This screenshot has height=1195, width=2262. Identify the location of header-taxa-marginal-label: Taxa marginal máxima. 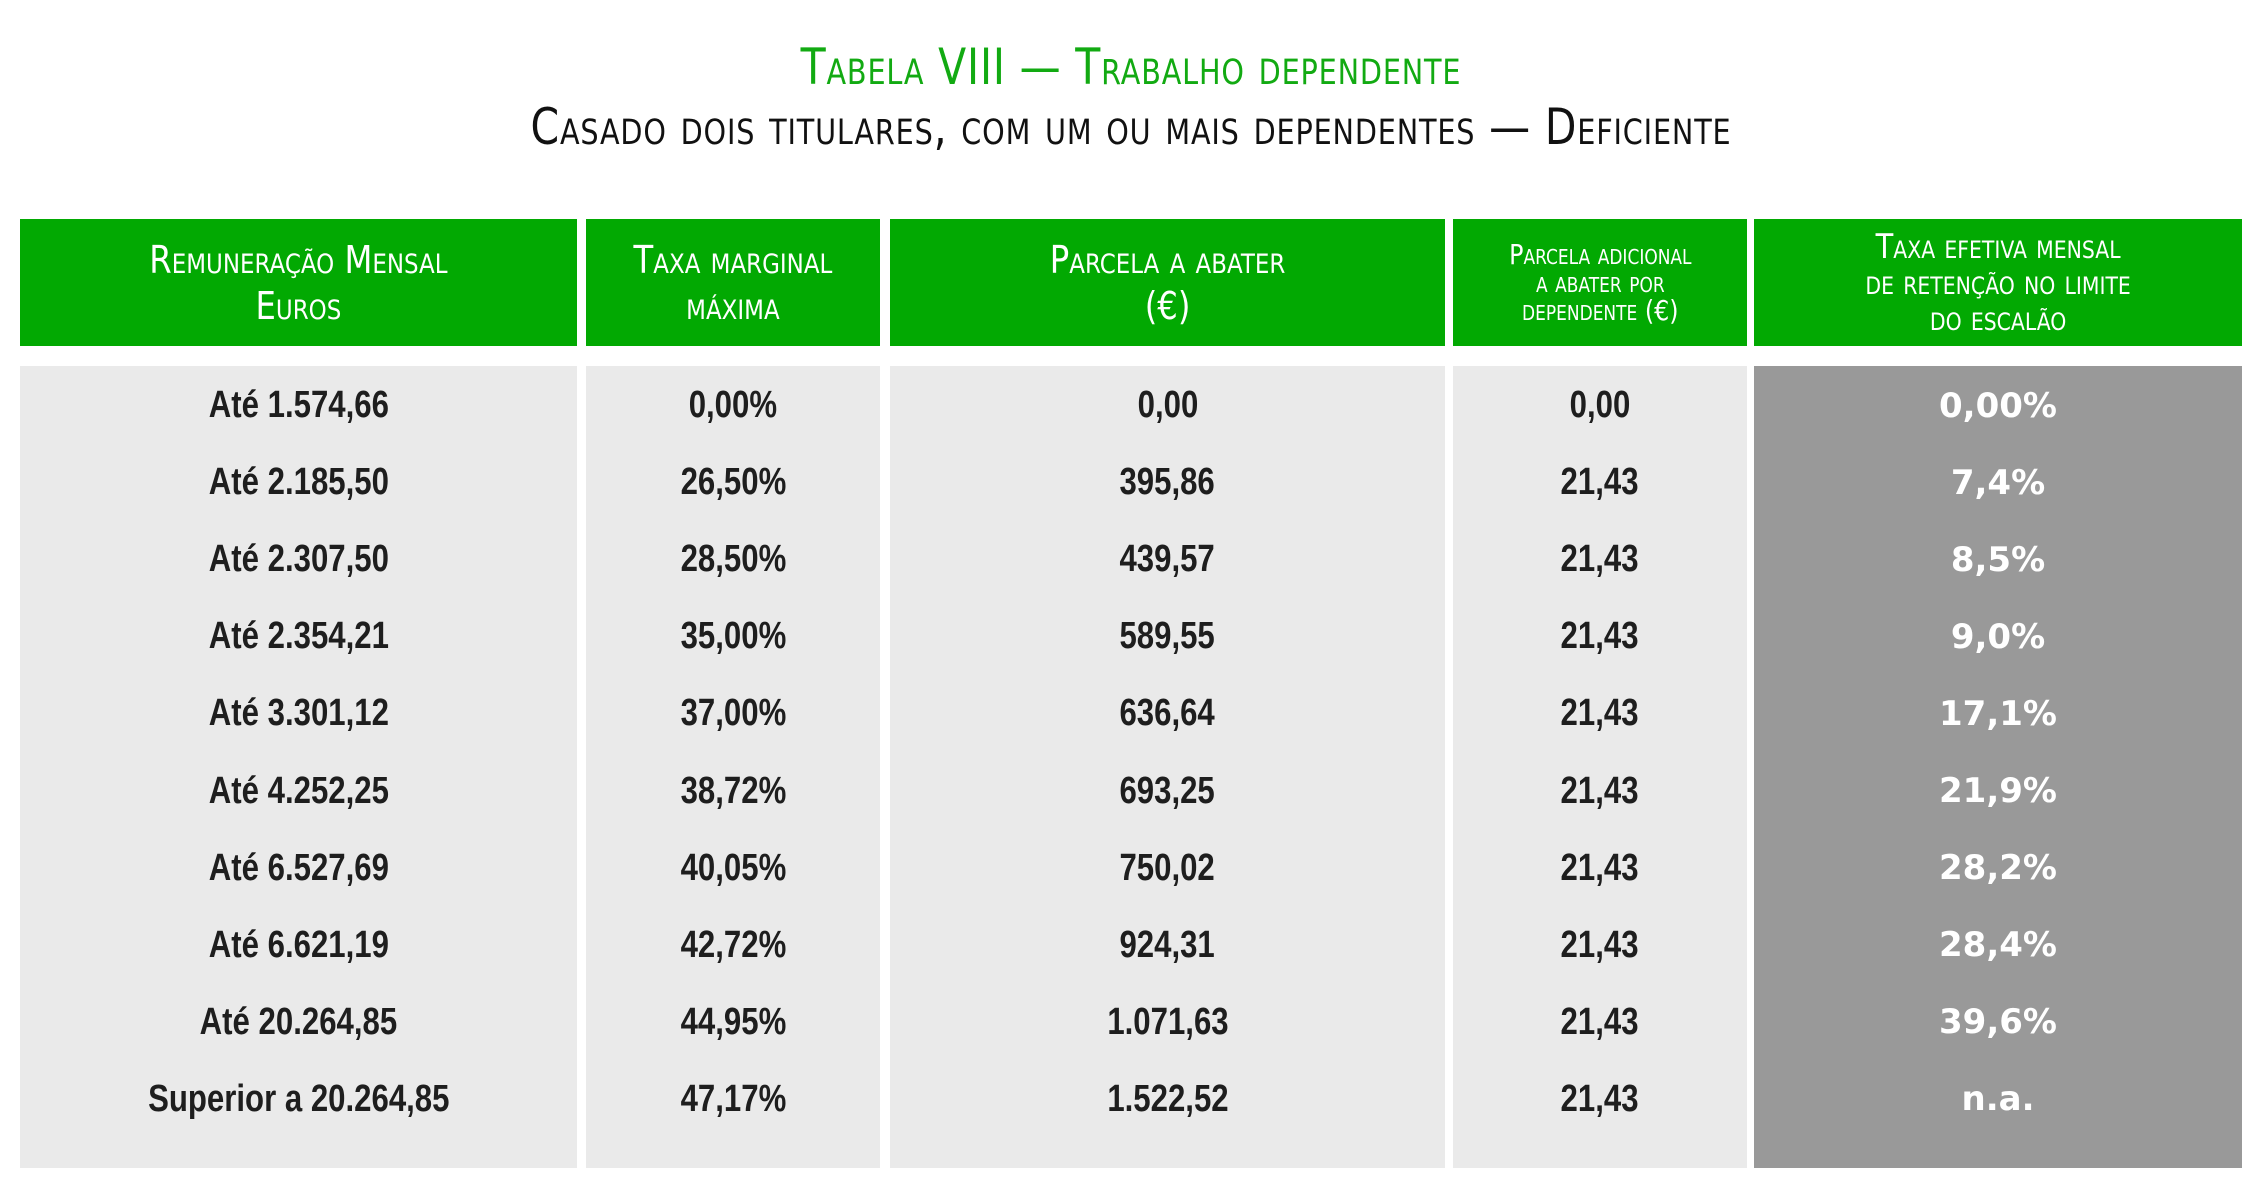
(733, 282).